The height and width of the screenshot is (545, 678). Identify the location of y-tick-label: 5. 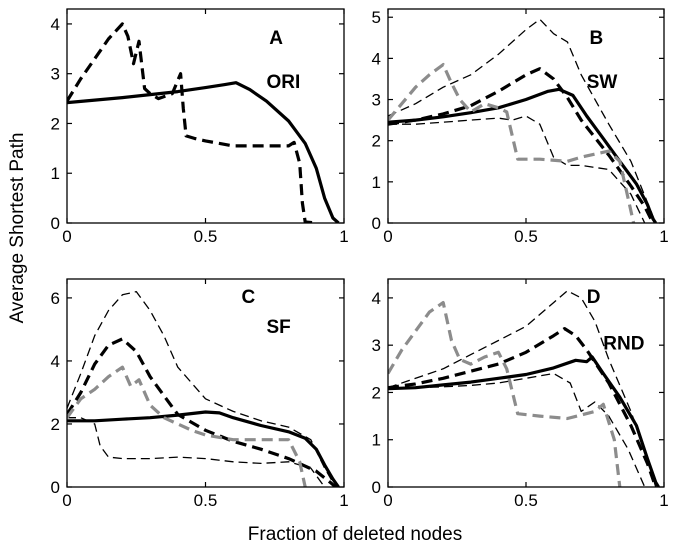
(376, 17).